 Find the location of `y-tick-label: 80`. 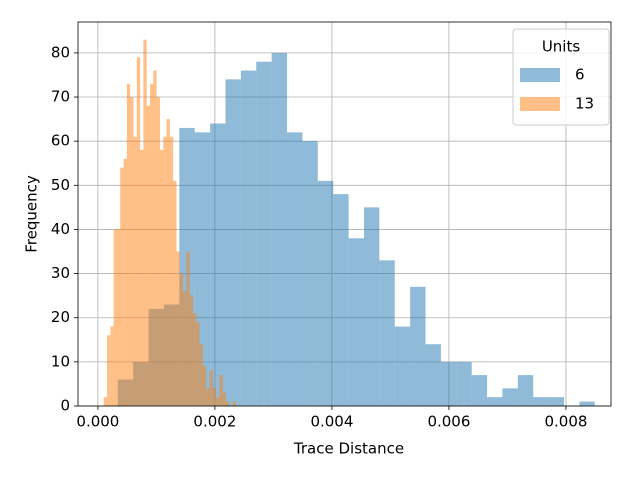

y-tick-label: 80 is located at coordinates (60, 52).